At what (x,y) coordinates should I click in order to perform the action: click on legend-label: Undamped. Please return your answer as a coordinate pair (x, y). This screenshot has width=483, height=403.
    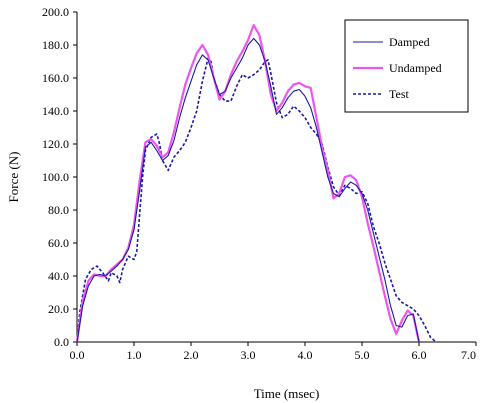
    Looking at the image, I should click on (415, 68).